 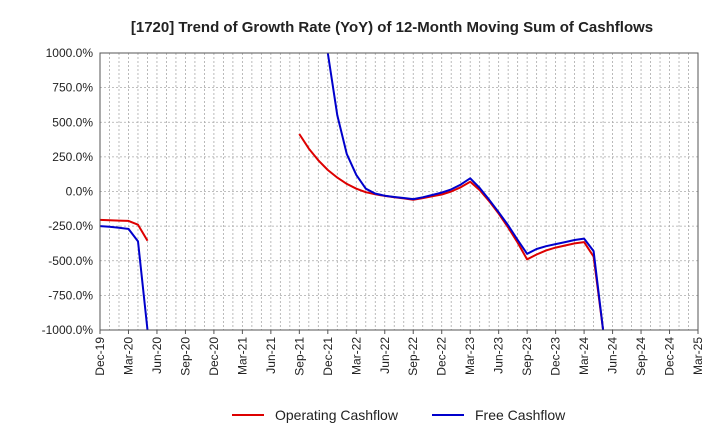 What do you see at coordinates (128, 356) in the screenshot?
I see `x-tick-label: Mar-20` at bounding box center [128, 356].